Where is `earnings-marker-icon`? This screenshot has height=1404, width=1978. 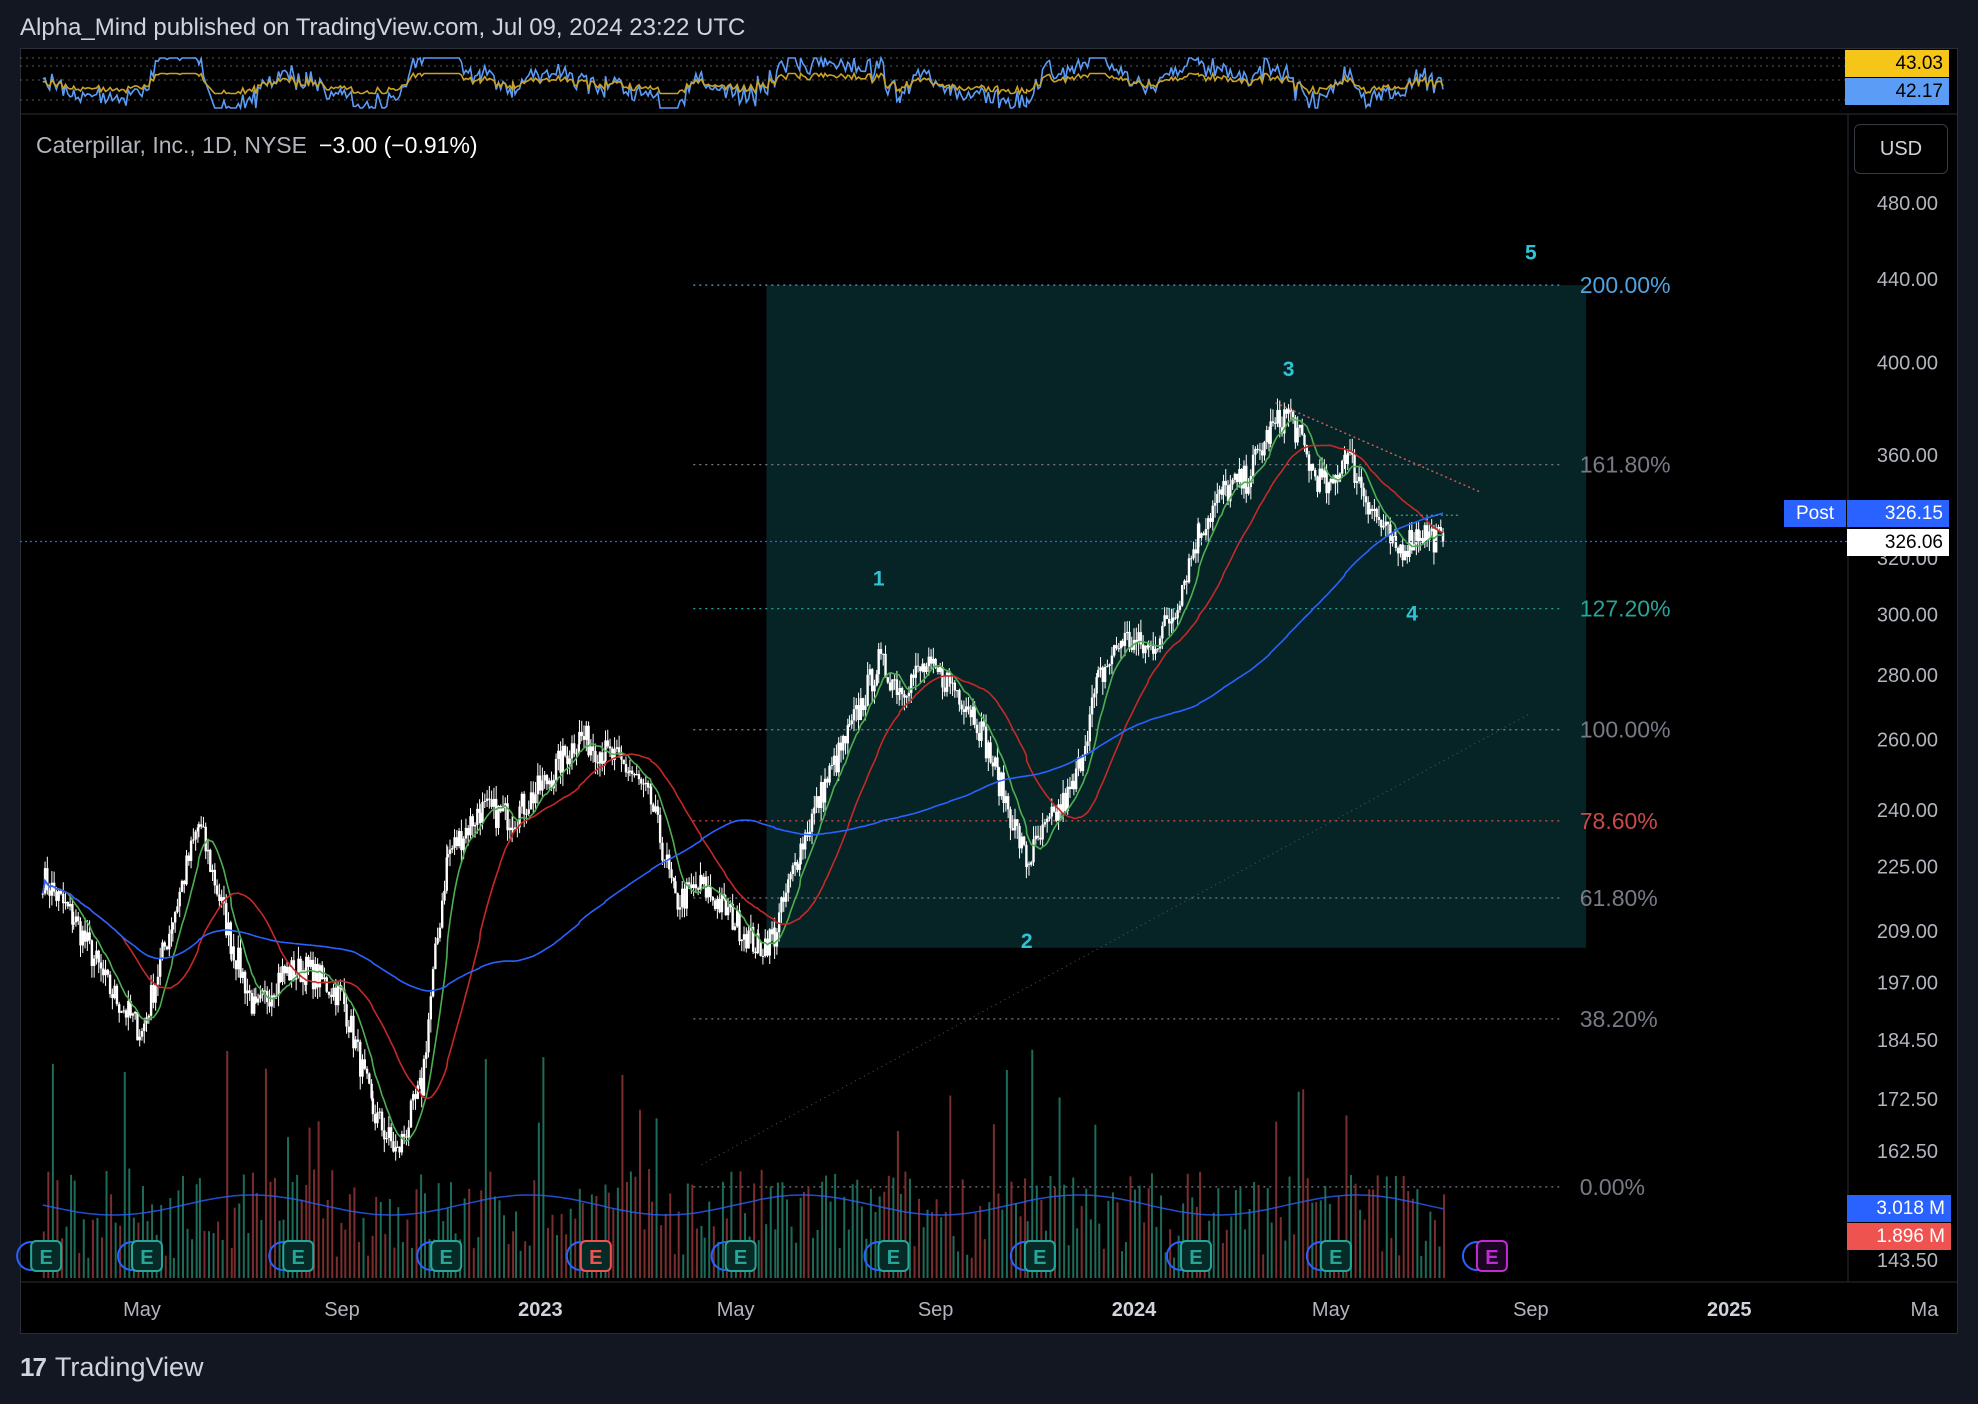 earnings-marker-icon is located at coordinates (146, 1256).